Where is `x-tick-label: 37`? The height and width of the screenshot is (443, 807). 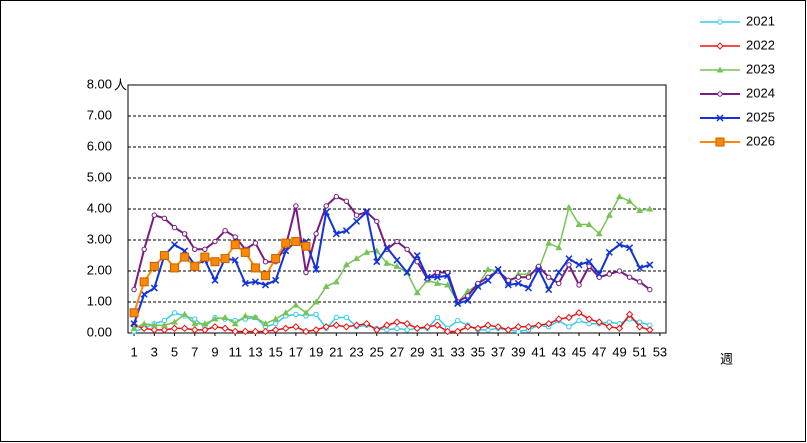
x-tick-label: 37 is located at coordinates (498, 351).